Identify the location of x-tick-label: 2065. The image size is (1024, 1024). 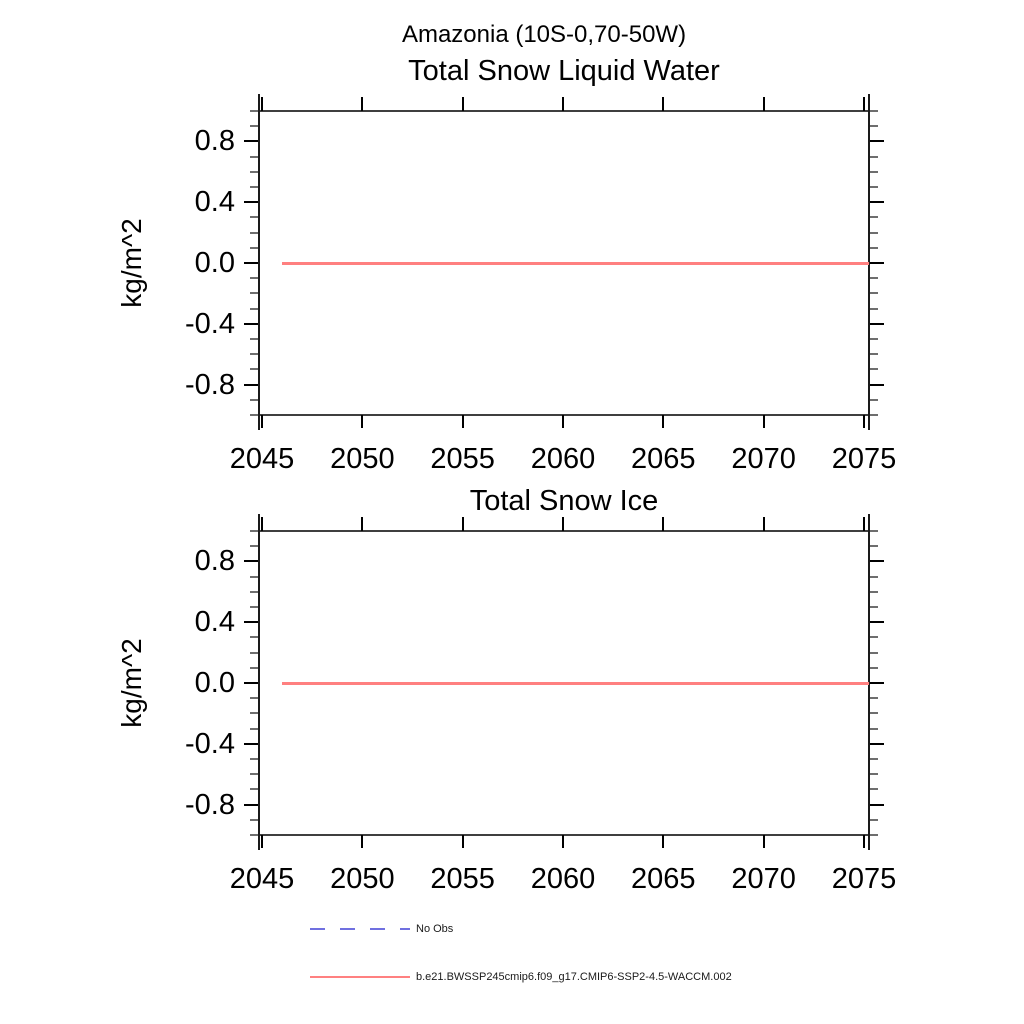
(663, 879).